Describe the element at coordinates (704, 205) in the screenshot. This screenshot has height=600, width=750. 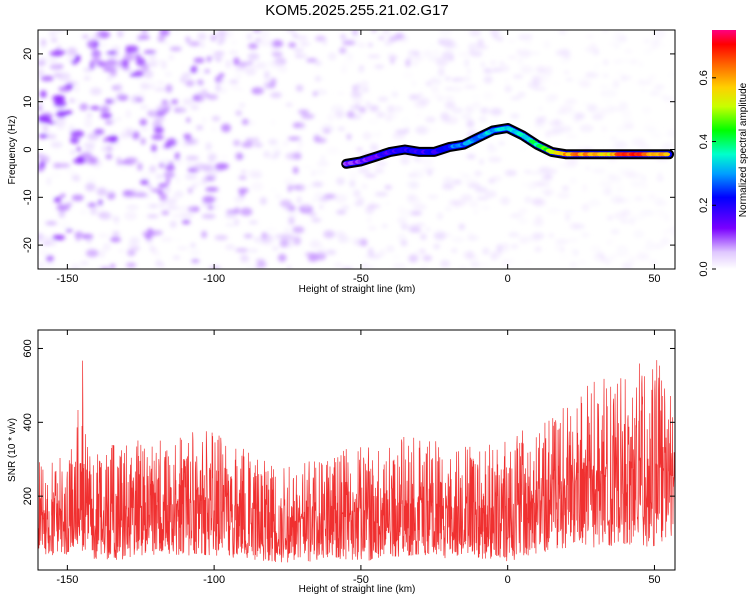
I see `colorbar-tick-label: 0.2` at that location.